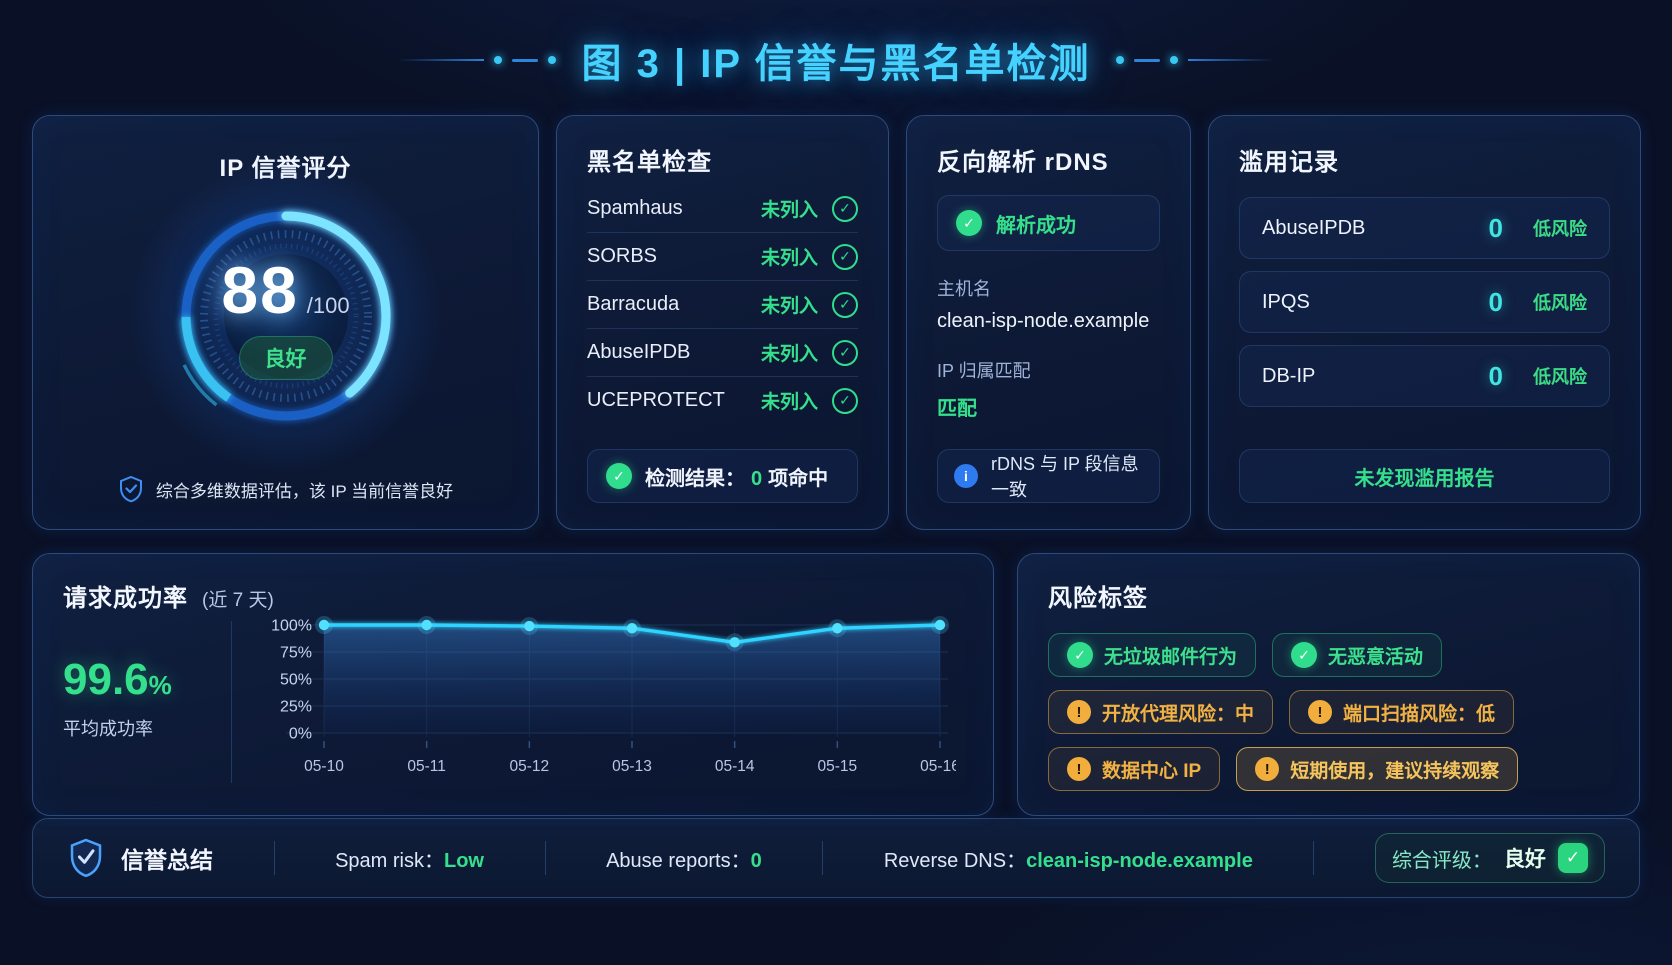 The height and width of the screenshot is (965, 1672). What do you see at coordinates (957, 409) in the screenshot?
I see `ip-match-value: 匹配` at bounding box center [957, 409].